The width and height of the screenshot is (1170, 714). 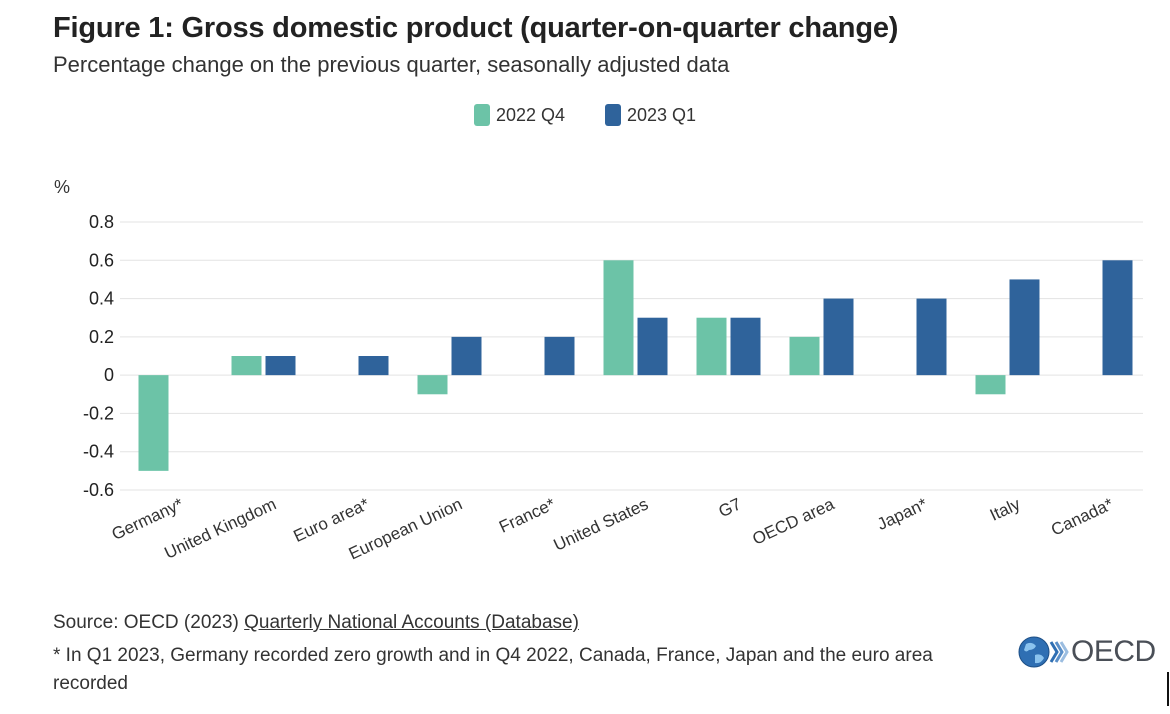 What do you see at coordinates (601, 524) in the screenshot?
I see `x-tick-label: United States` at bounding box center [601, 524].